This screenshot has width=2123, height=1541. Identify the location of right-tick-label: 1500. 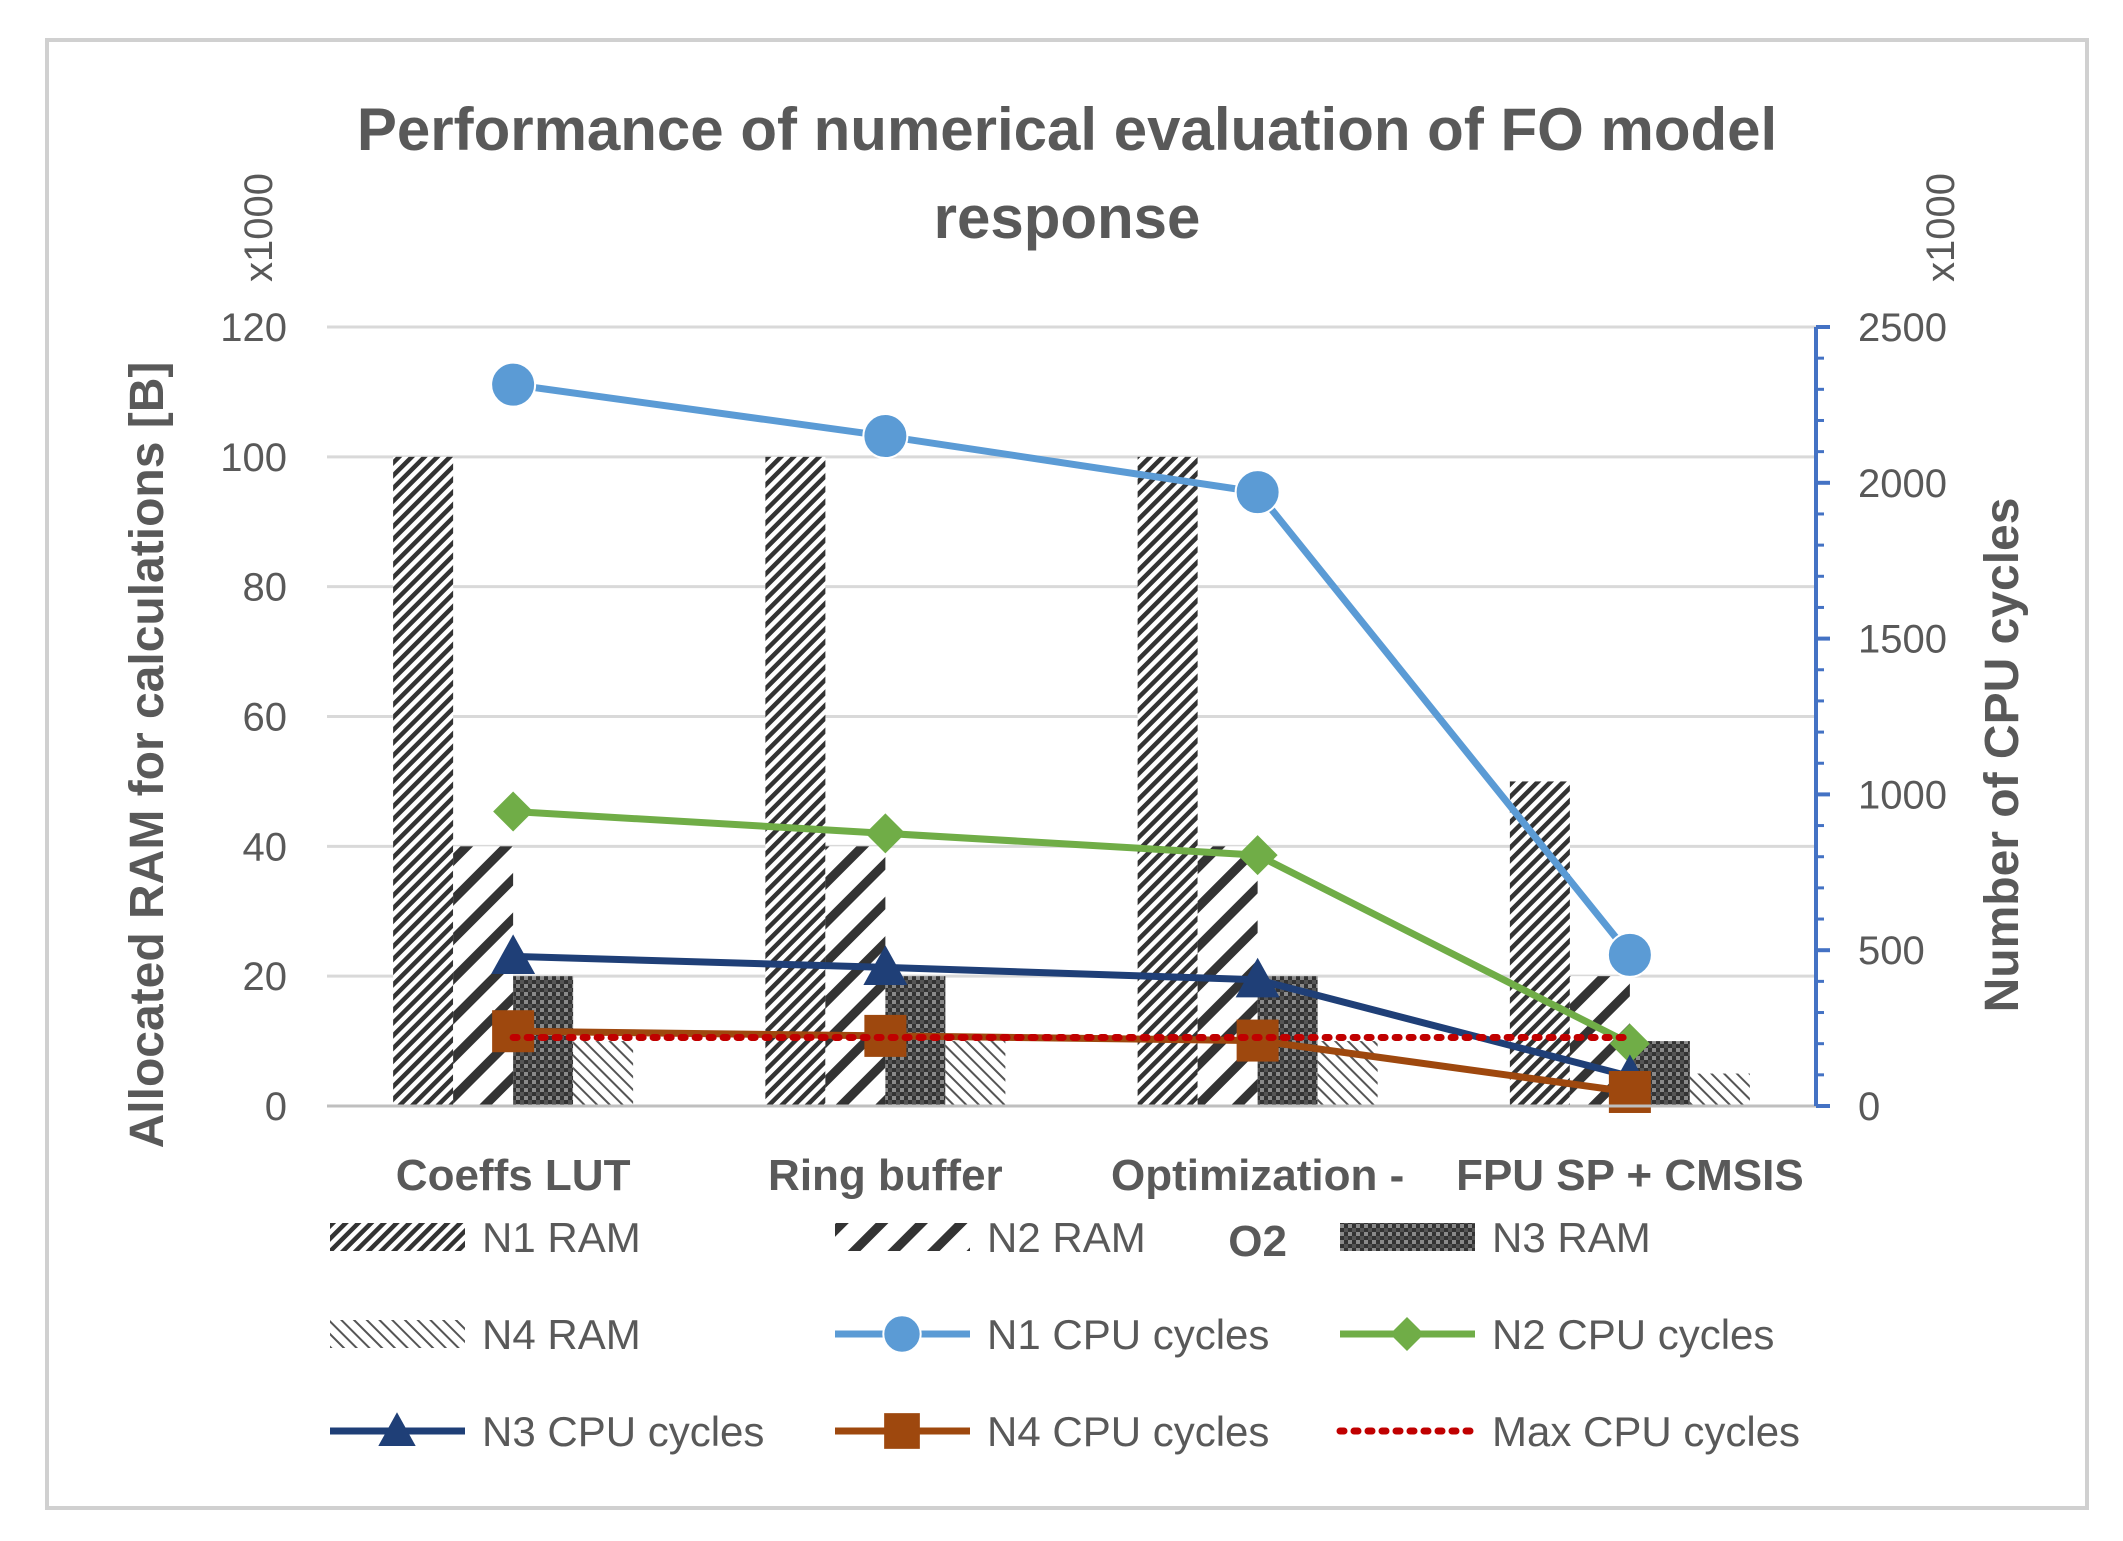
(1902, 640).